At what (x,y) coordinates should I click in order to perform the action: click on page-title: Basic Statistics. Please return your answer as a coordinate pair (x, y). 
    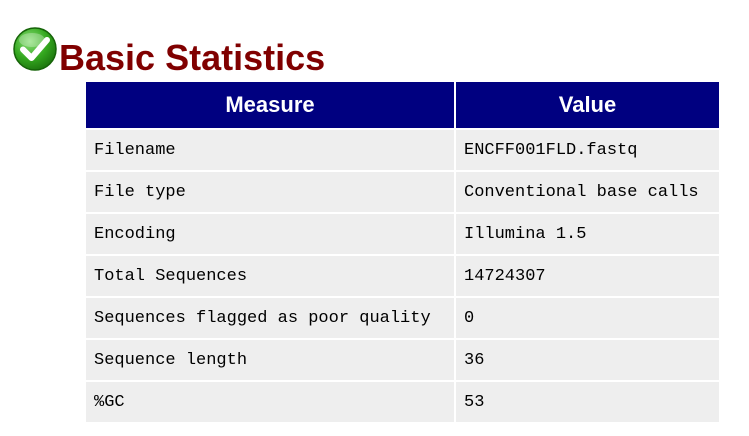
    Looking at the image, I should click on (192, 57).